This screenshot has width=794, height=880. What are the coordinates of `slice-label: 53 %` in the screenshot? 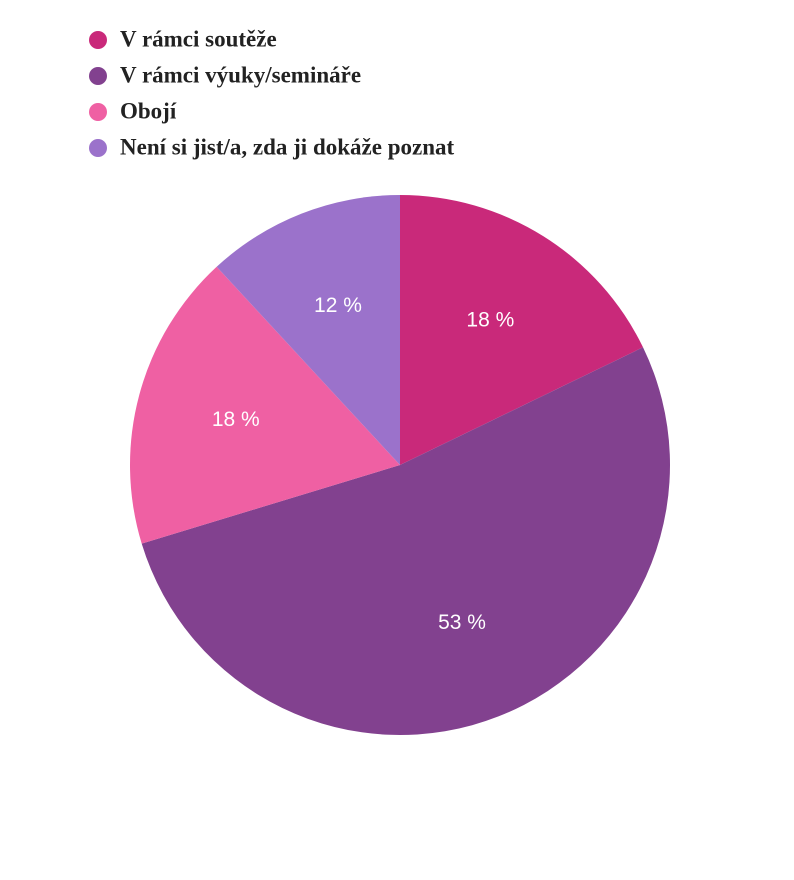 It's located at (462, 622).